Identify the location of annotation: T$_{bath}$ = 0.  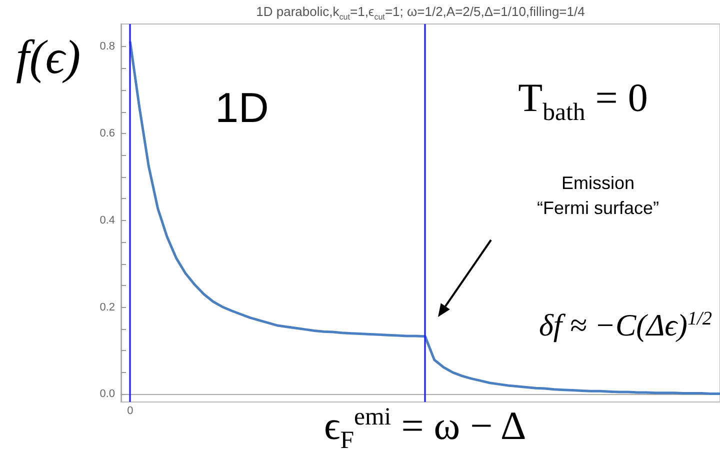
(583, 100).